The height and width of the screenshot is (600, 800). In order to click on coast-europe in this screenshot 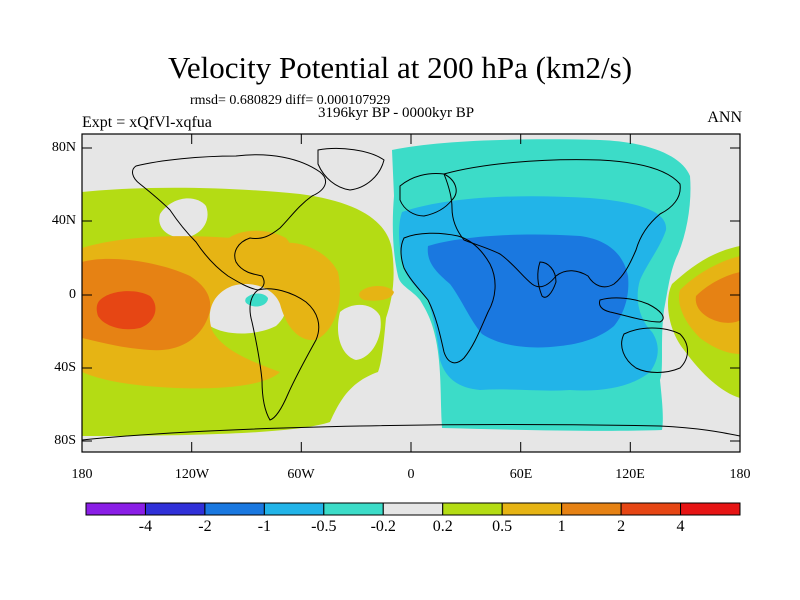, I will do `click(428, 195)`.